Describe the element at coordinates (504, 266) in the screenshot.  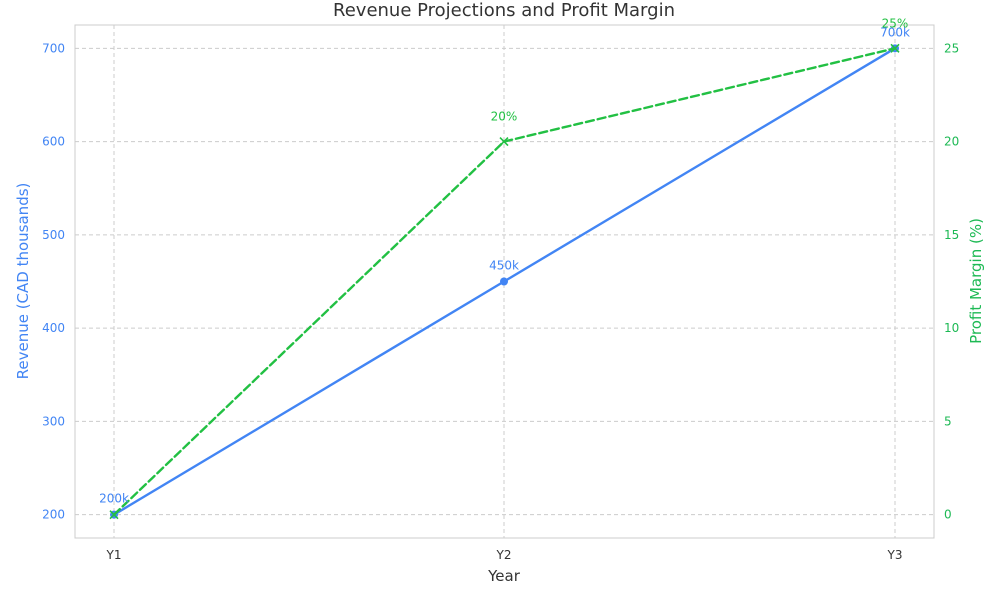
I see `revenue-data-label: 450k` at that location.